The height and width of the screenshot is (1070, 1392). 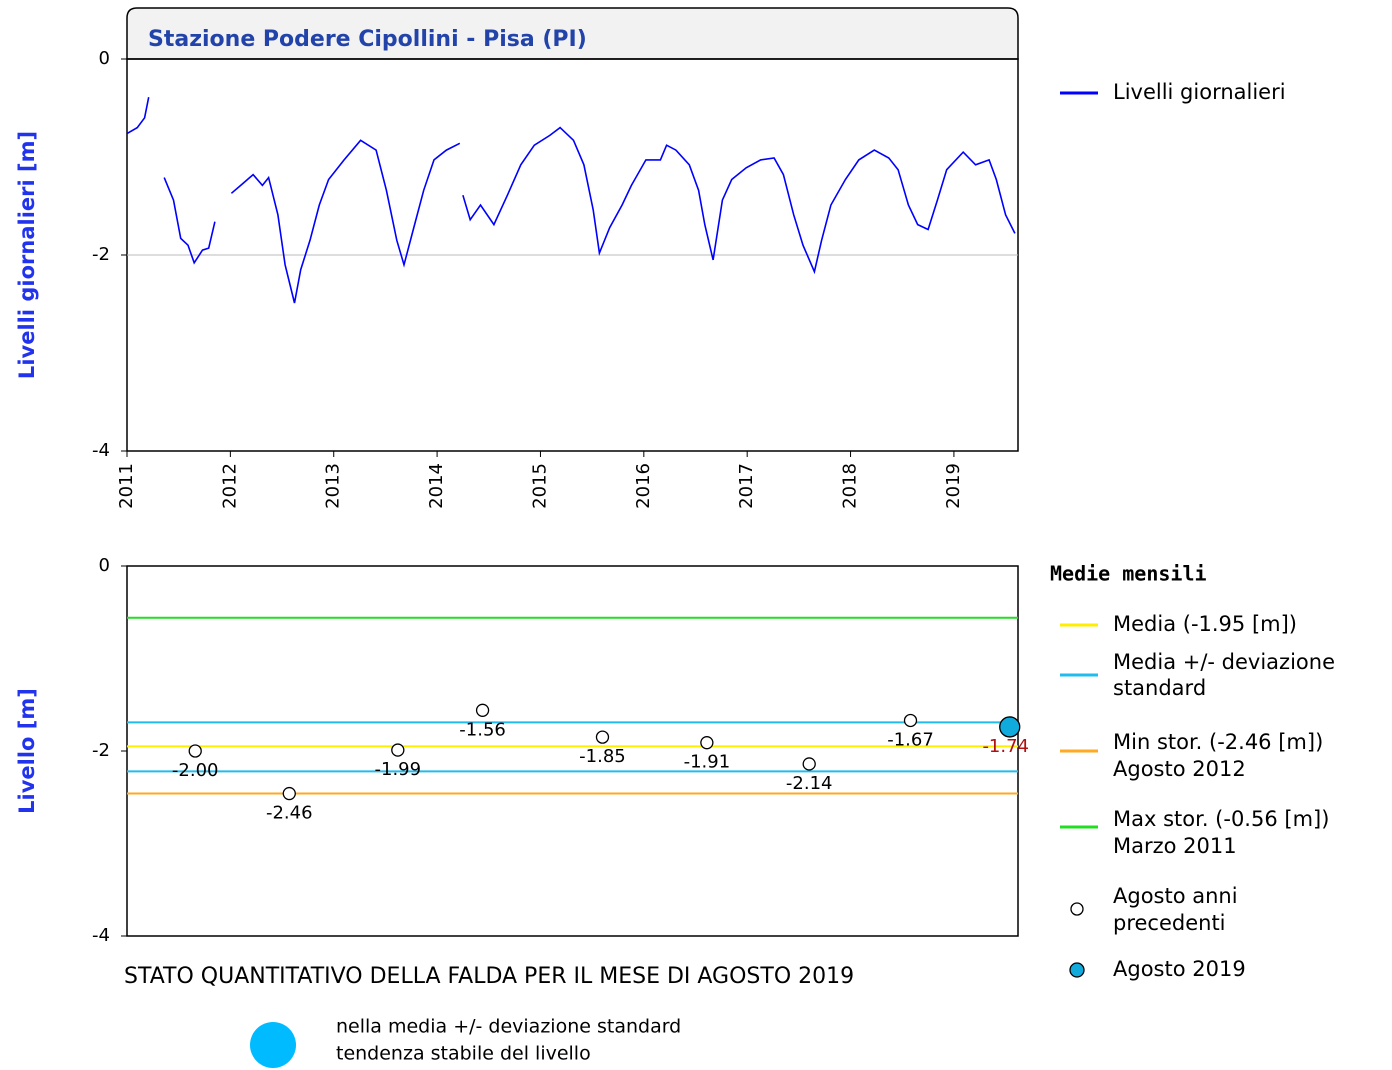 I want to click on legend-label: Agosto 2012, so click(x=1179, y=769).